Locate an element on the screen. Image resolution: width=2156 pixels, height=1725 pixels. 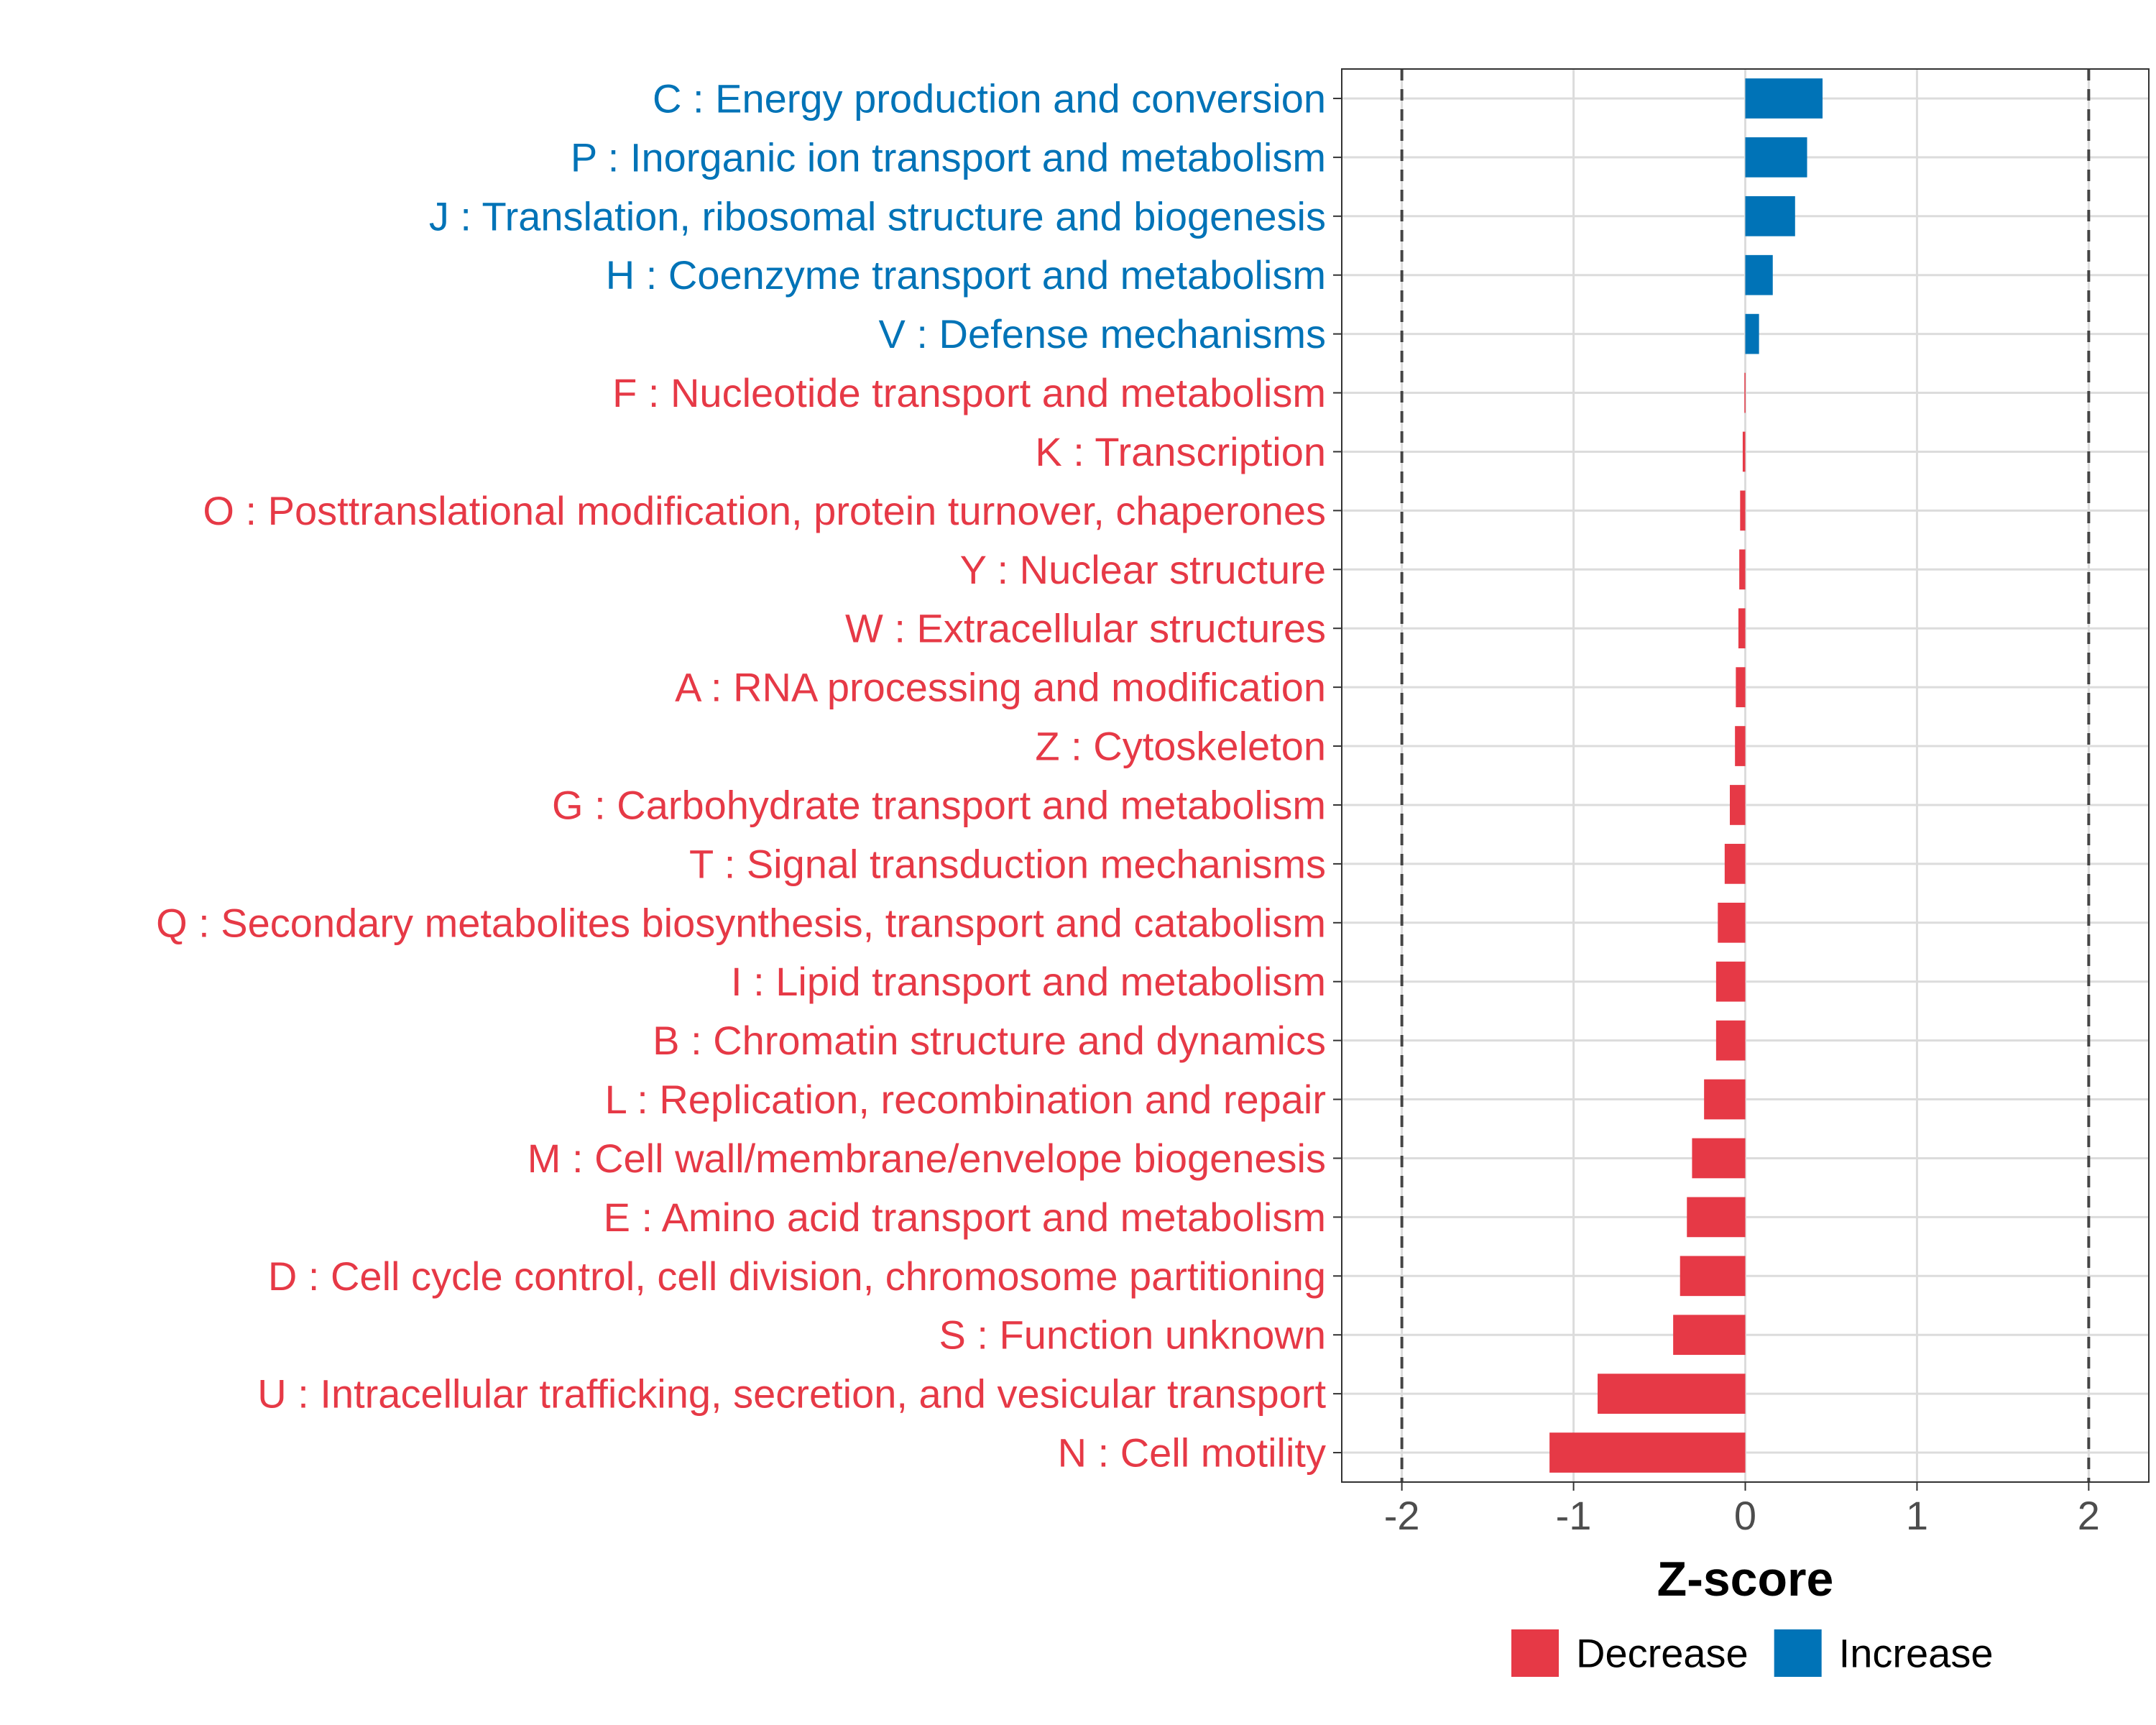
category-label: E : Amino acid transport and metabolism is located at coordinates (965, 1217).